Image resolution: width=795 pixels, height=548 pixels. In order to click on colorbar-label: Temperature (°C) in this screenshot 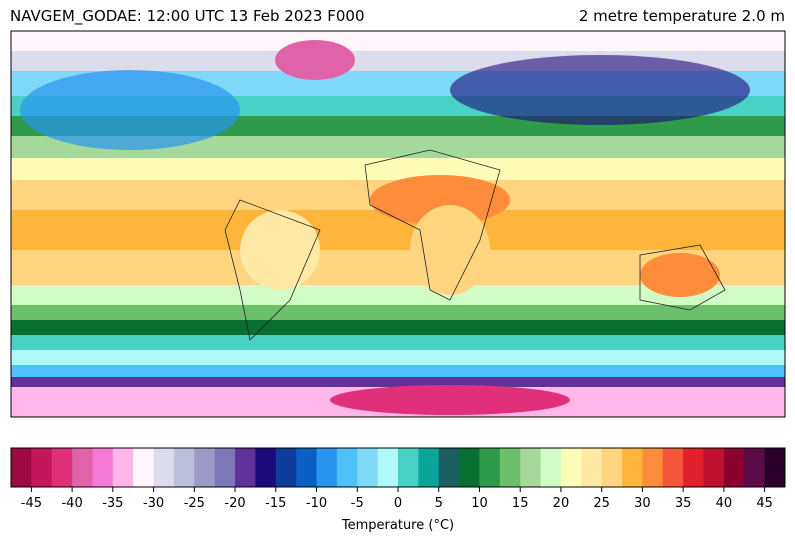, I will do `click(397, 525)`.